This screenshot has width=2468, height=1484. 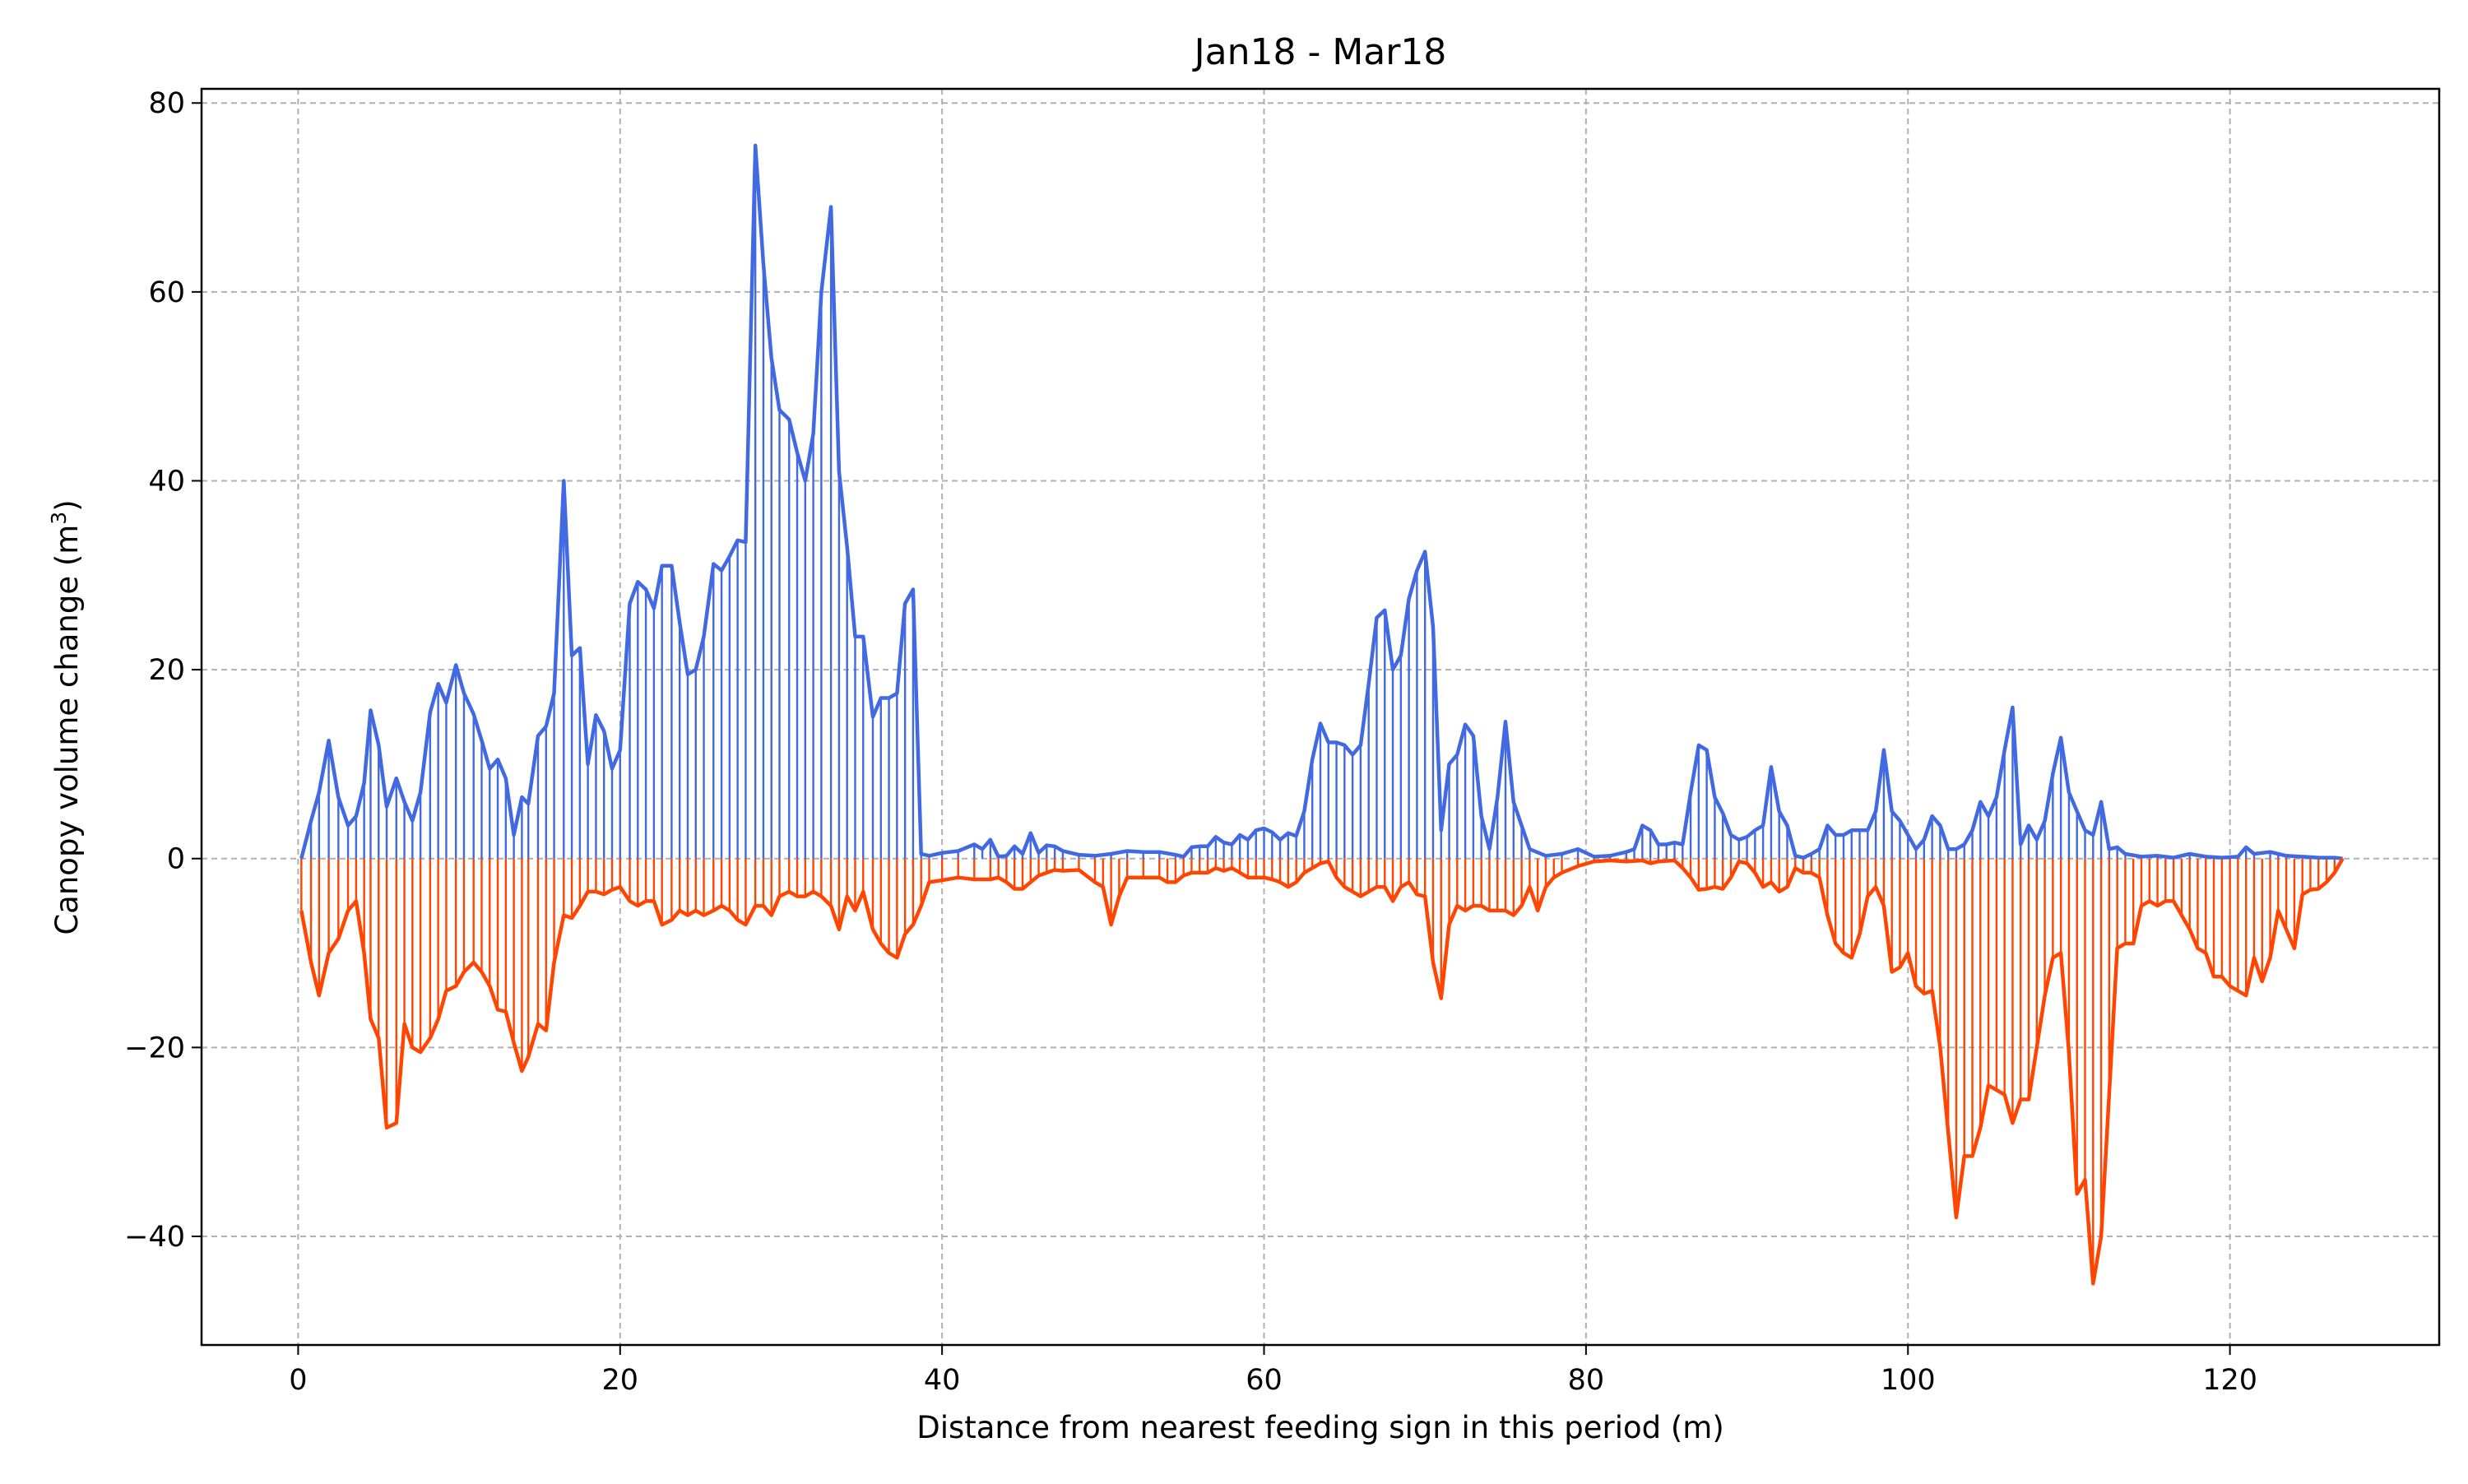 I want to click on x-tick-label: 60, so click(x=1264, y=1380).